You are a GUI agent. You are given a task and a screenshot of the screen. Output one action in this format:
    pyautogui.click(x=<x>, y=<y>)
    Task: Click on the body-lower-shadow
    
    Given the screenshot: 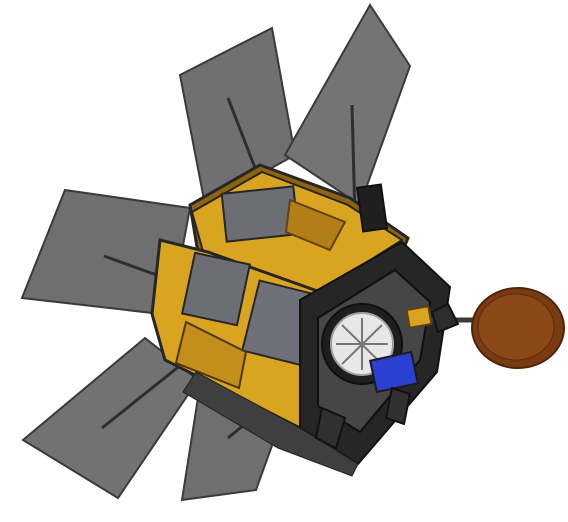 What is the action you would take?
    pyautogui.click(x=270, y=424)
    